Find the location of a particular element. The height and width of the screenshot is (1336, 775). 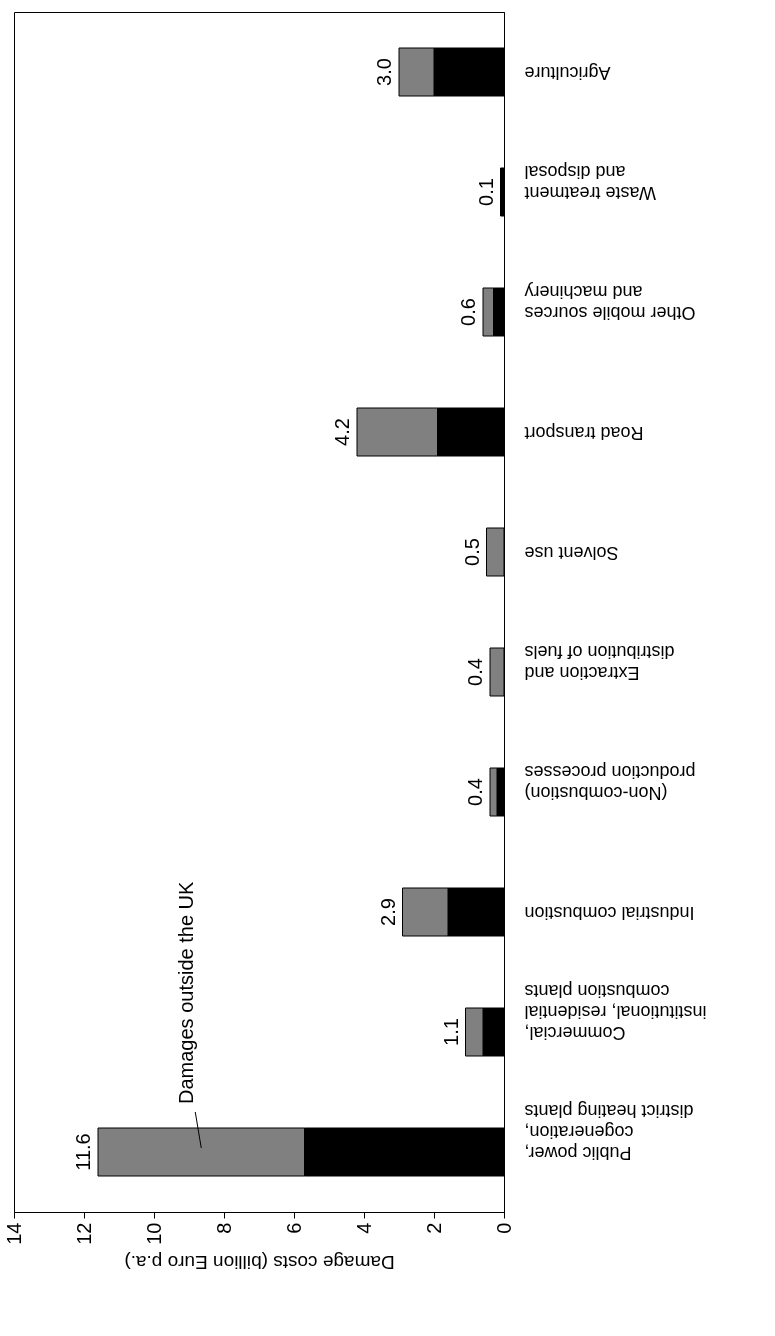

x-tick-label: 0 is located at coordinates (503, 1228).